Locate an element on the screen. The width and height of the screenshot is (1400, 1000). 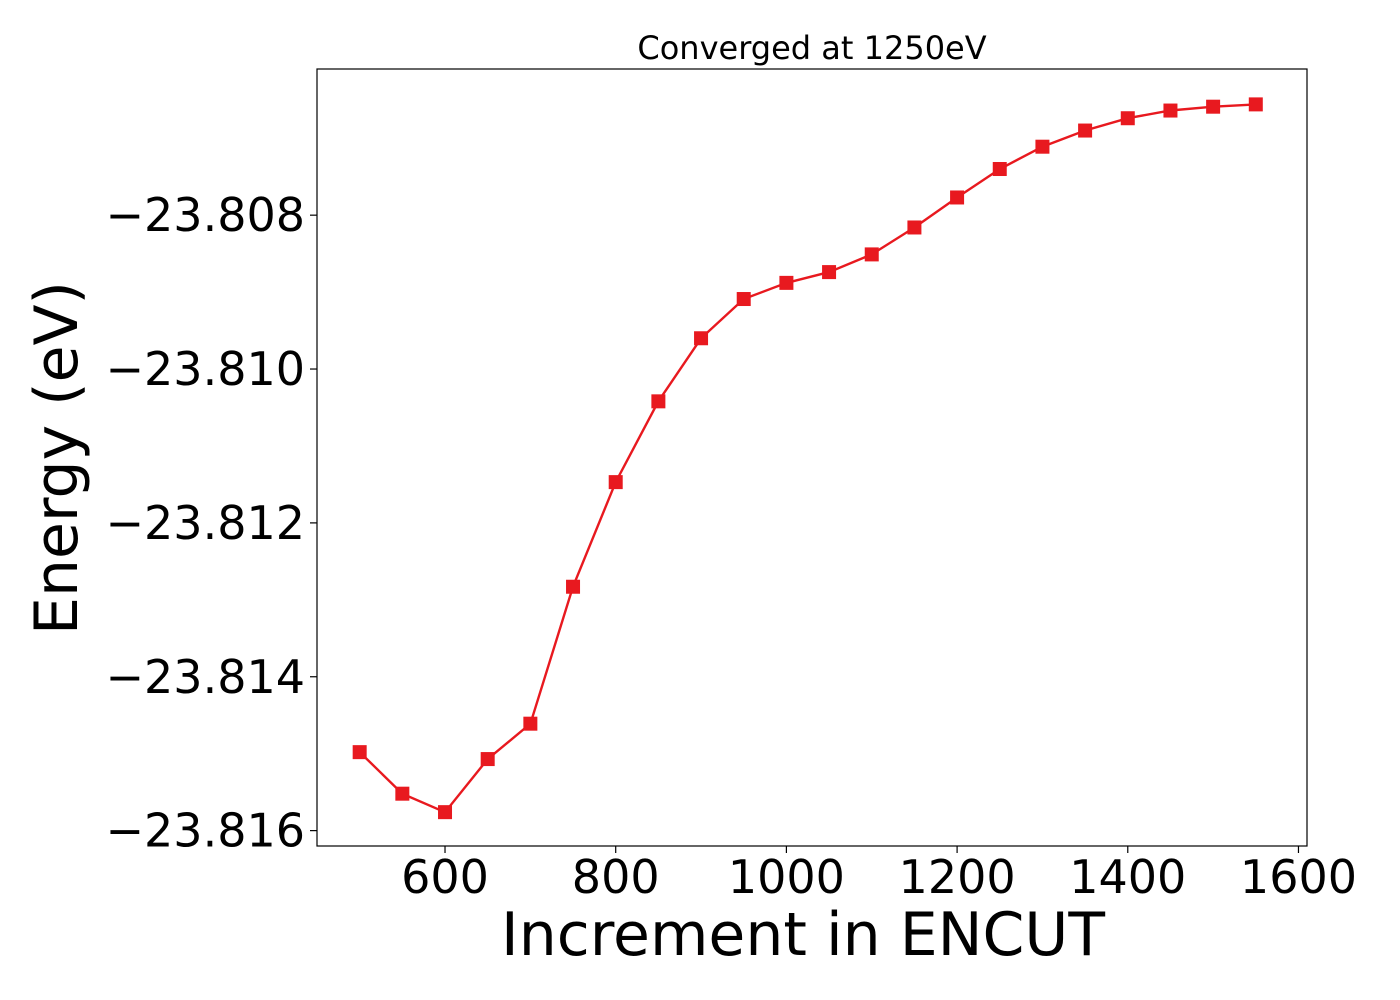
y-tick-label: −23.810 is located at coordinates (206, 369).